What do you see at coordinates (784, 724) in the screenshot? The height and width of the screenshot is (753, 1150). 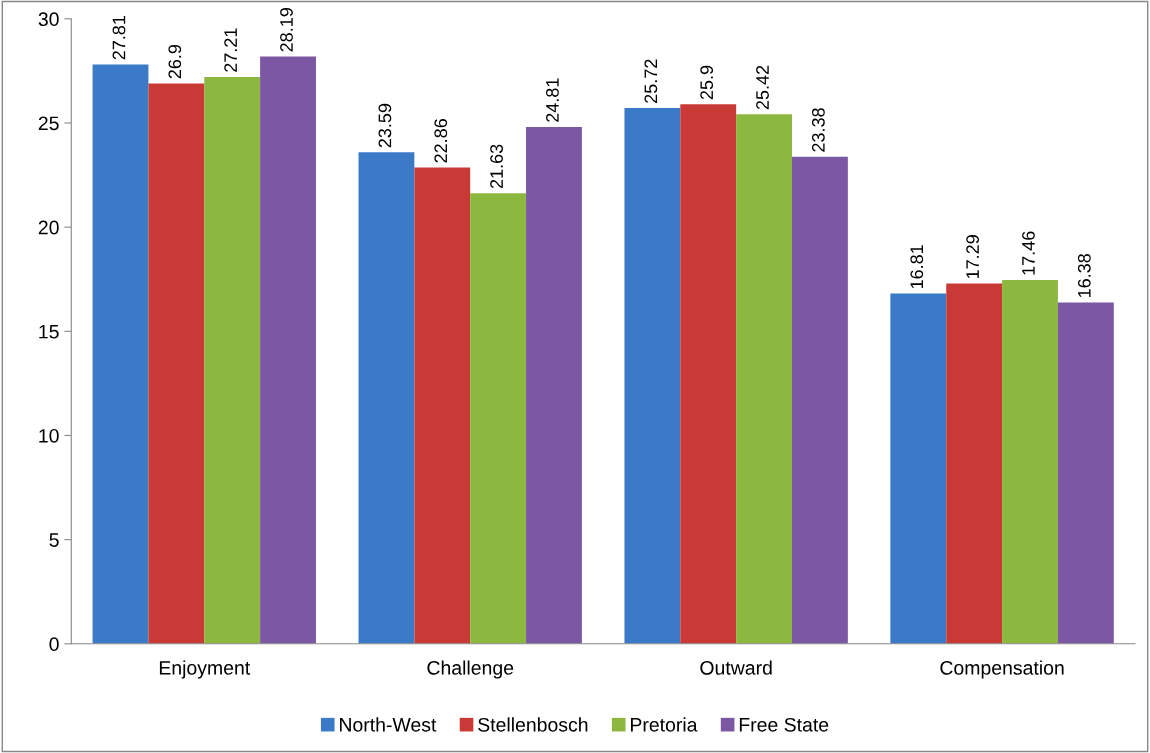 I see `legend-label: Free State` at bounding box center [784, 724].